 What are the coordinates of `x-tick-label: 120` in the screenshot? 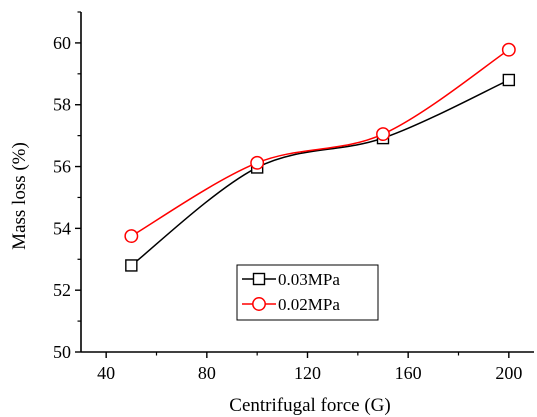 It's located at (307, 373).